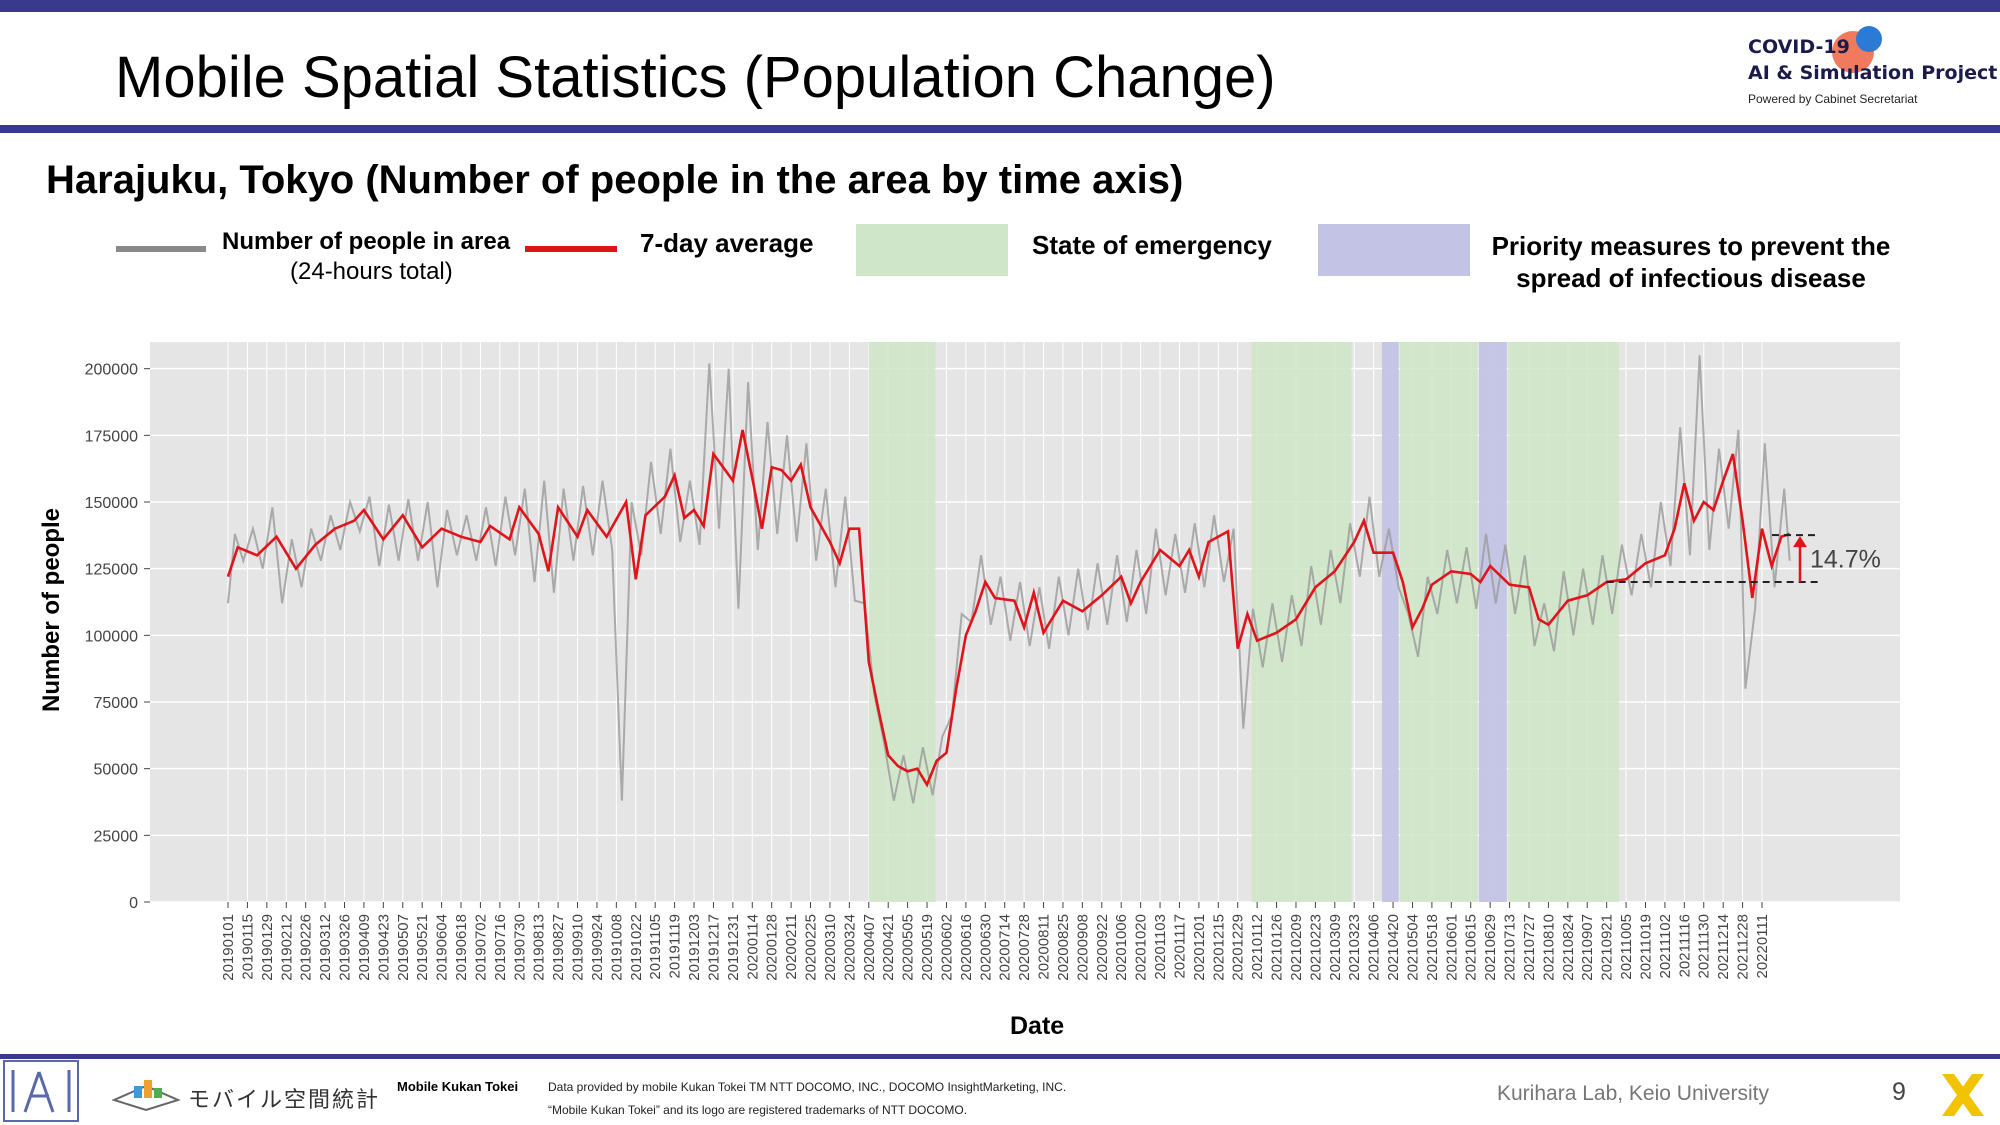 The image size is (2000, 1125). Describe the element at coordinates (1548, 947) in the screenshot. I see `x-tick-label: 20210810` at that location.